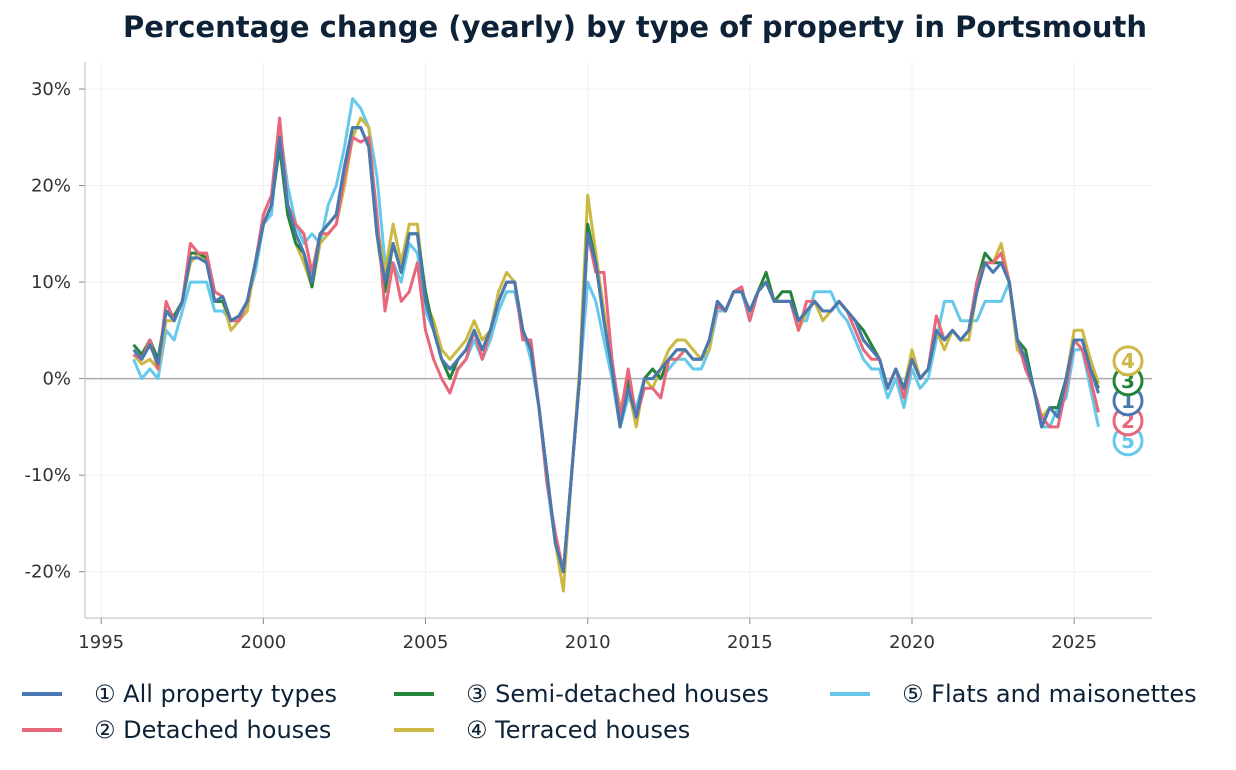 This screenshot has width=1236, height=770. I want to click on legend-item: ① All property types, so click(208, 694).